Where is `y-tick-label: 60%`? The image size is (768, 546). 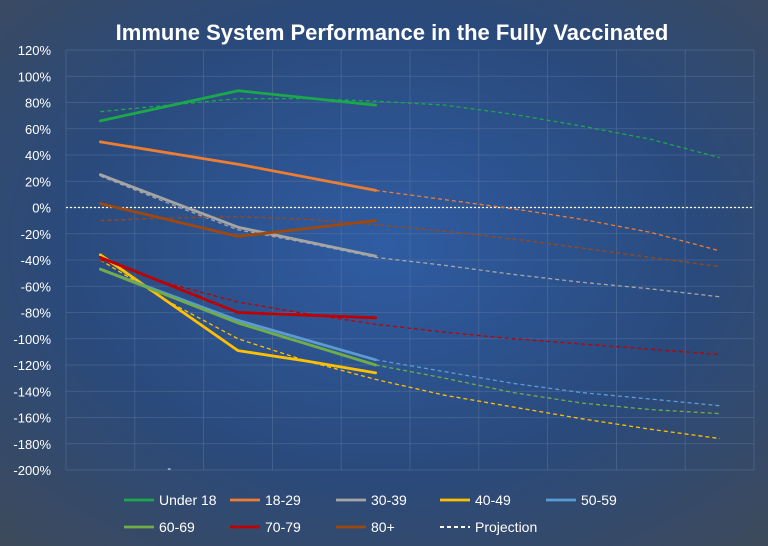 y-tick-label: 60% is located at coordinates (38, 129).